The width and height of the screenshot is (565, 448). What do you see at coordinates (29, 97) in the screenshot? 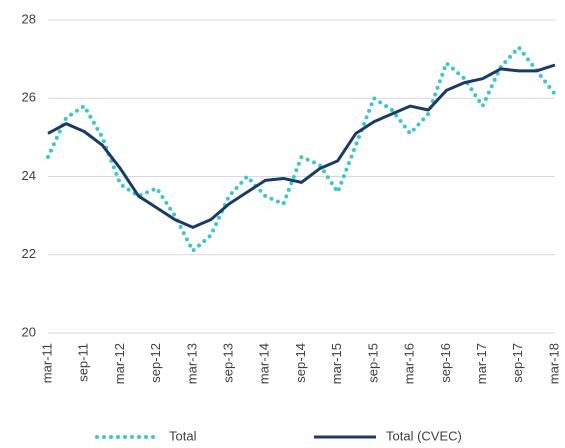
I see `y-tick-label: 26` at bounding box center [29, 97].